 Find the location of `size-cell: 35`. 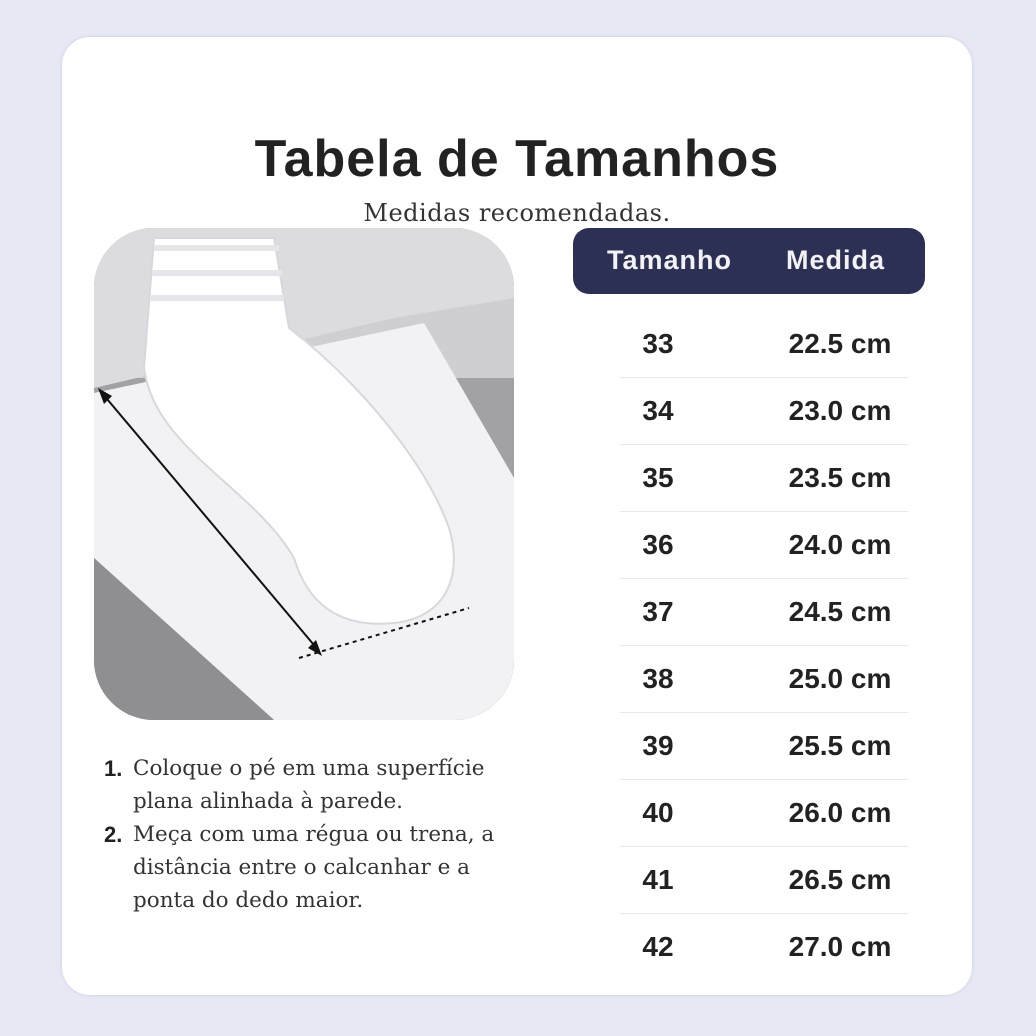

size-cell: 35 is located at coordinates (658, 477).